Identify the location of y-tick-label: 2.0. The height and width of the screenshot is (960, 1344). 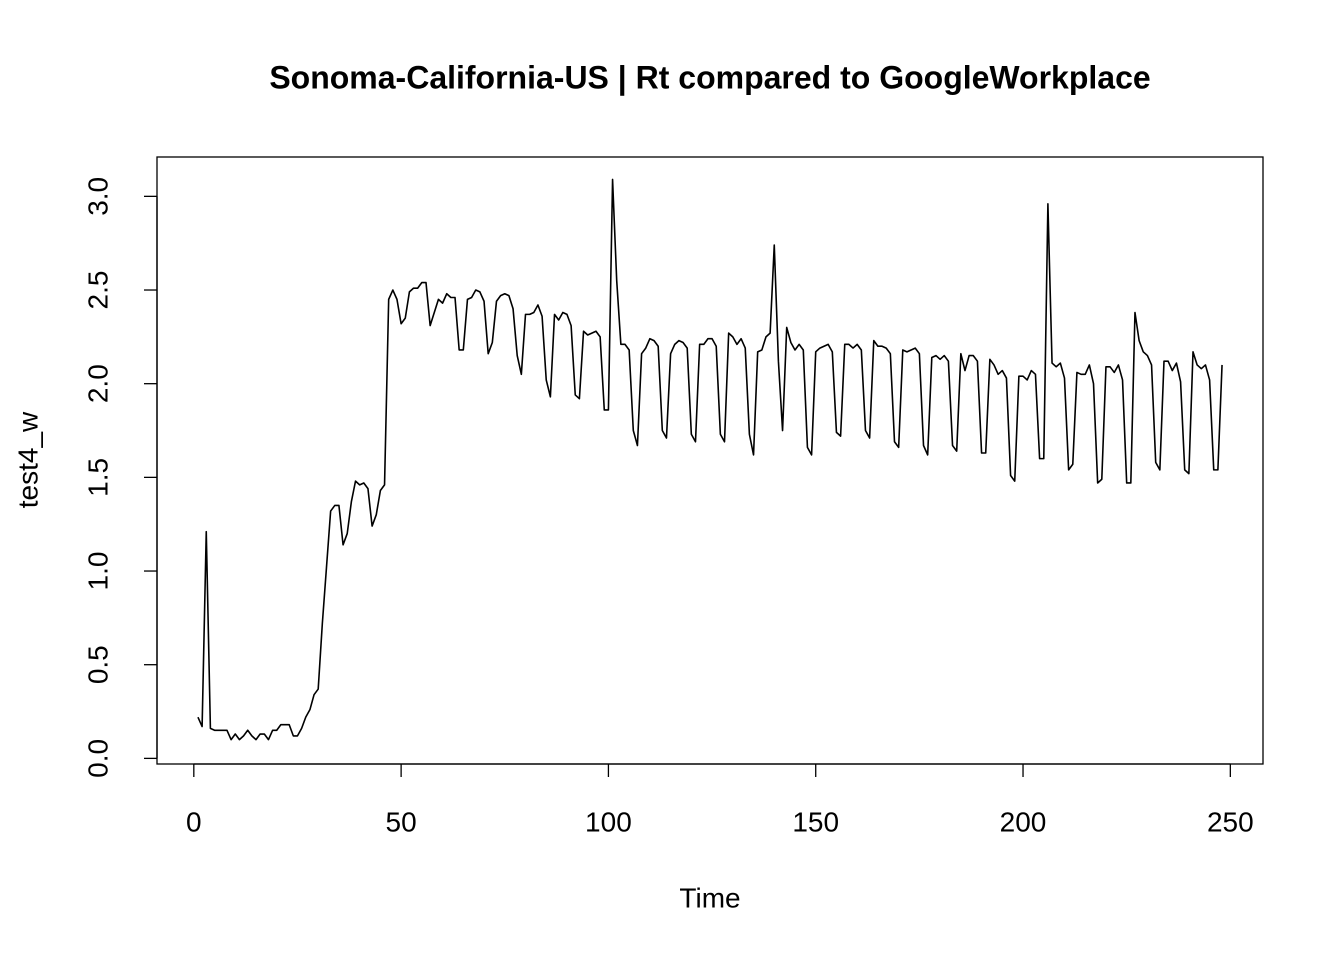
(97, 383).